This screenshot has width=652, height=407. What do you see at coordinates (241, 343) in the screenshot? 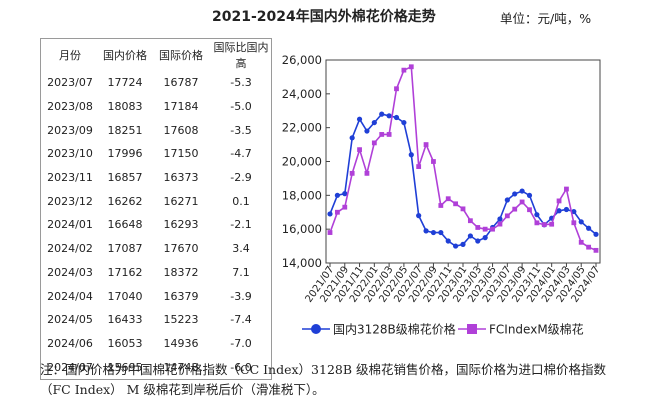
I see `cell-diff-percent: -7.0` at bounding box center [241, 343].